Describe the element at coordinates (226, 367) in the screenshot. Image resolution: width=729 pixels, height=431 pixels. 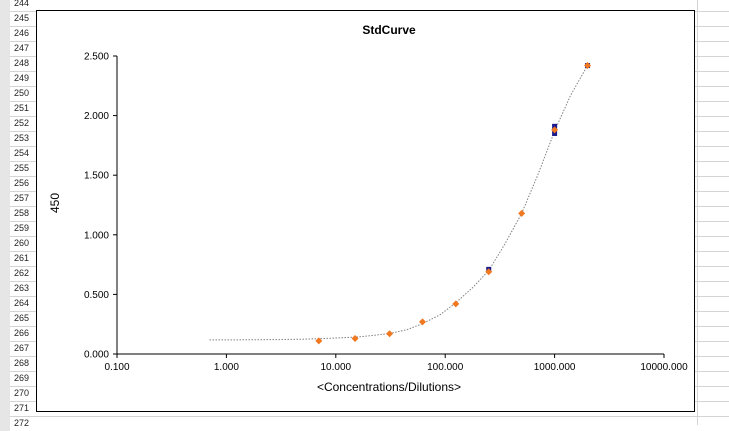
I see `x-tick-label: 1.000` at that location.